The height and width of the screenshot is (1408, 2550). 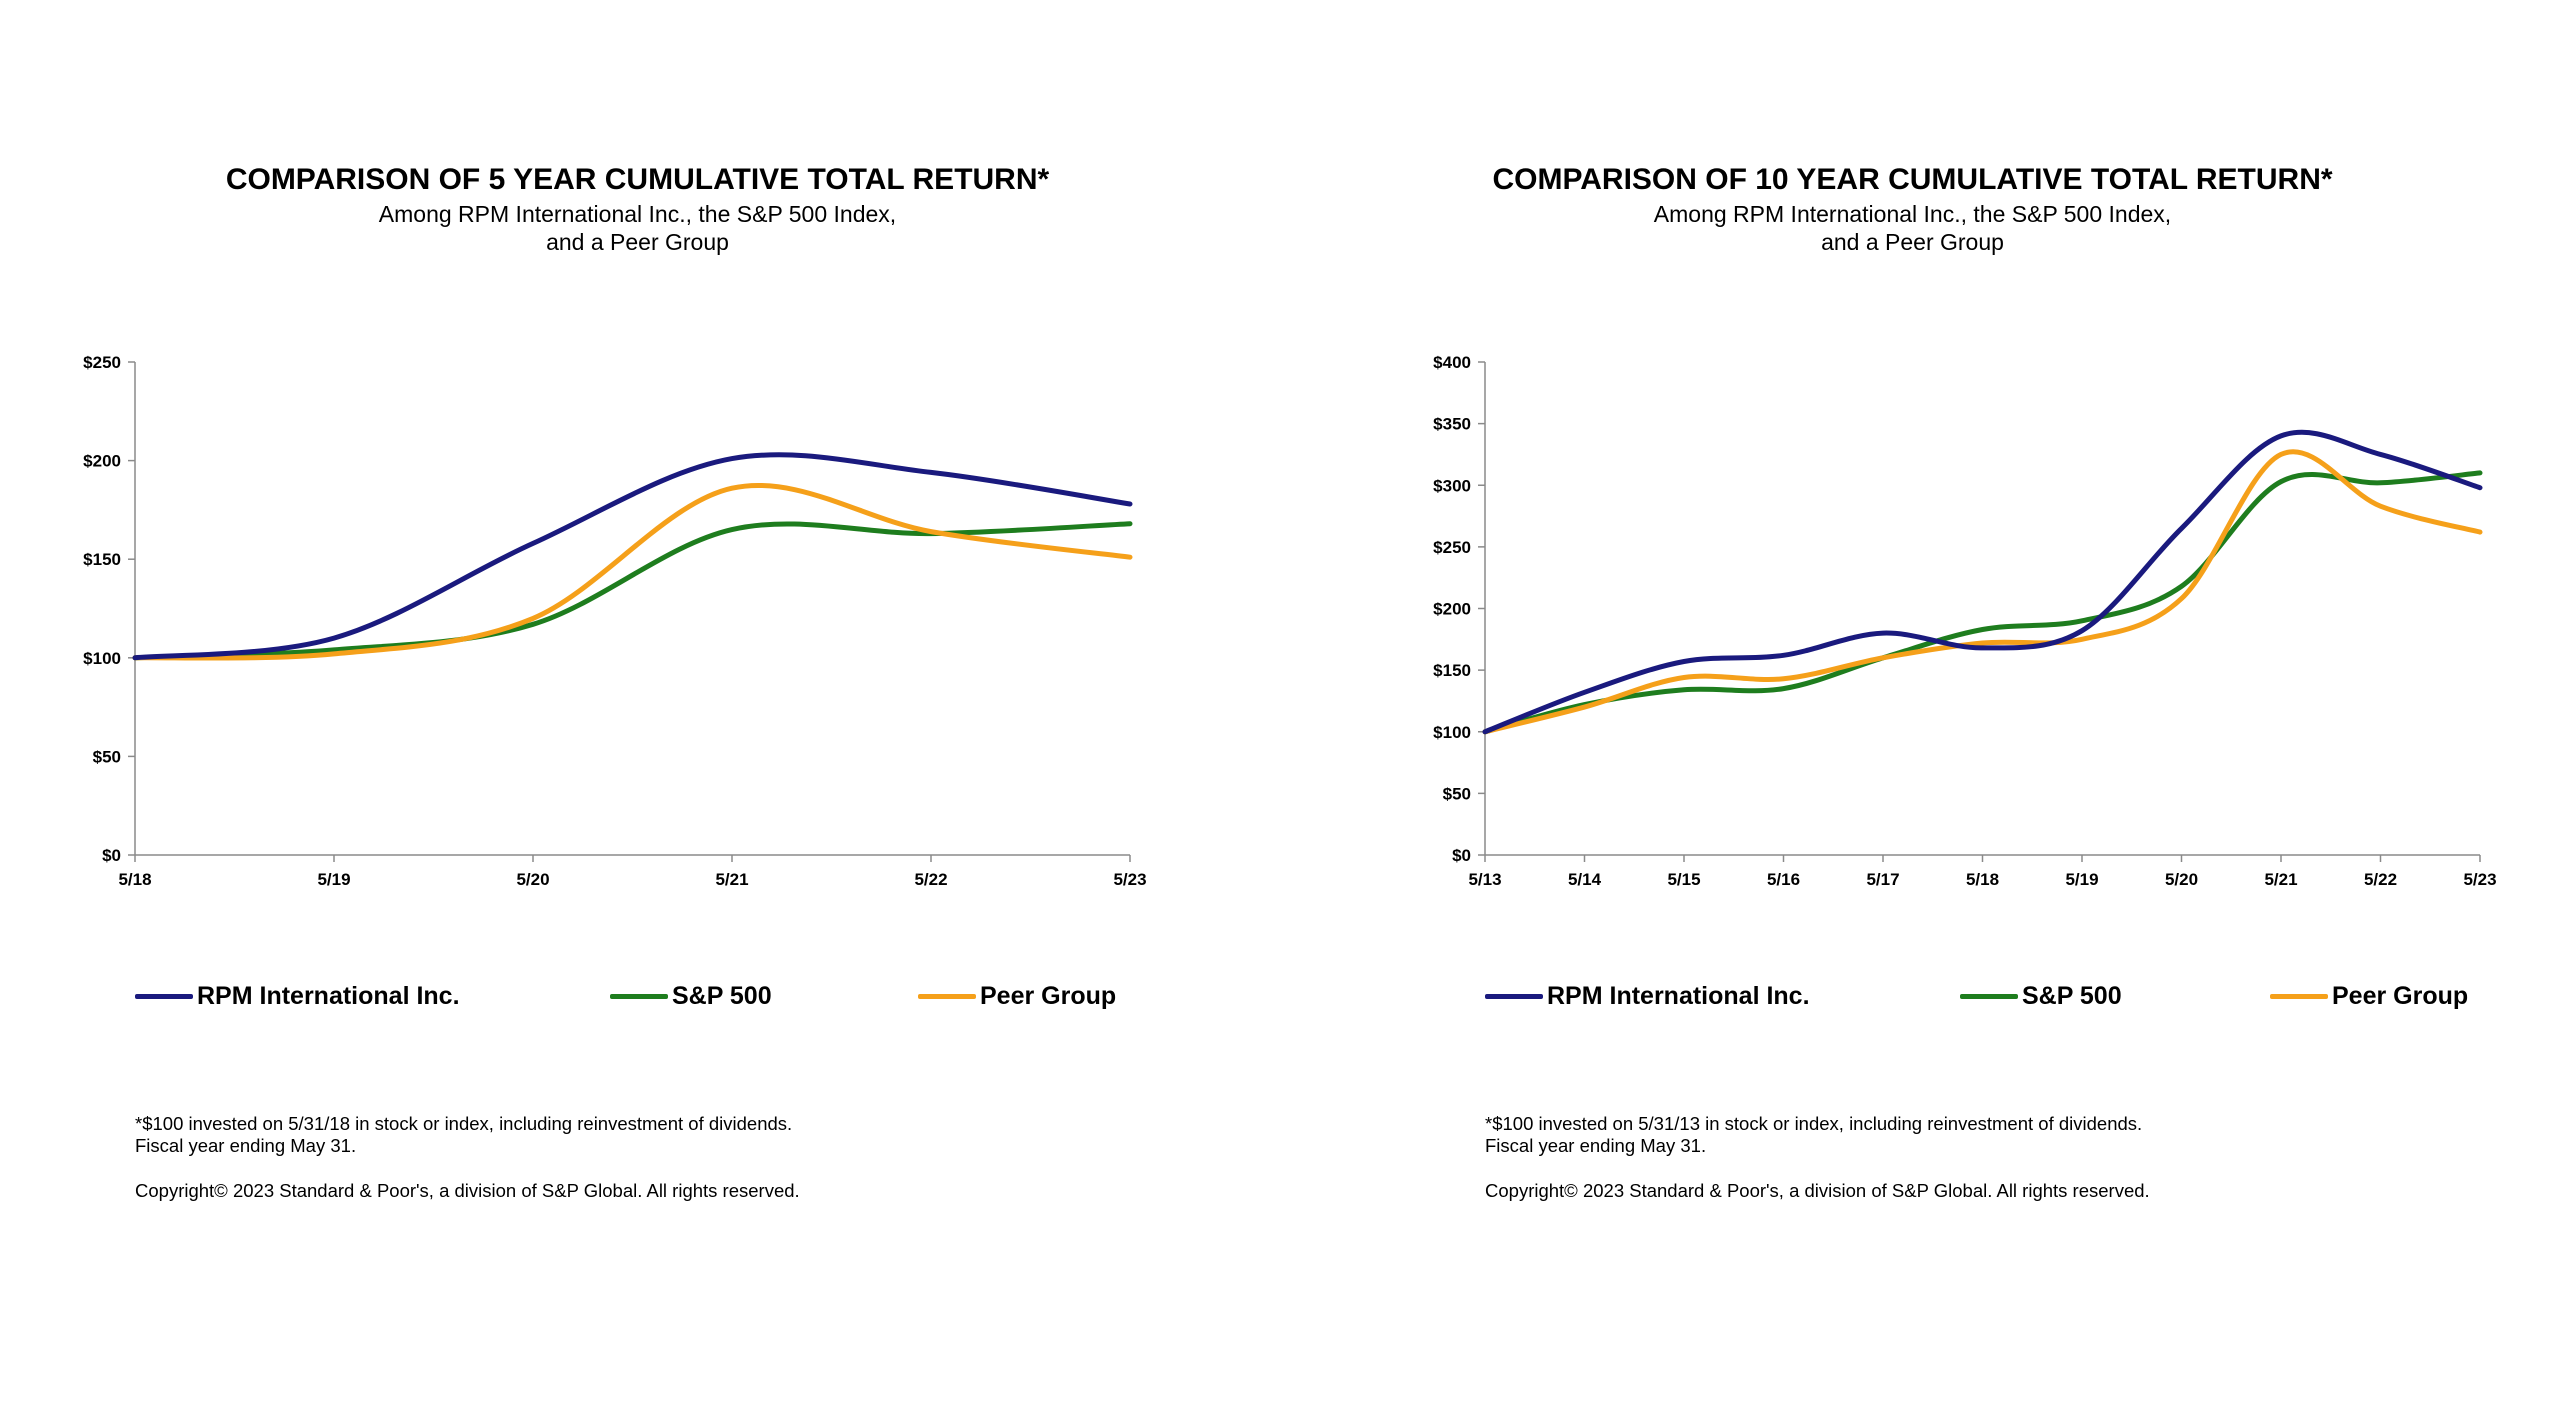 What do you see at coordinates (1452, 424) in the screenshot?
I see `y-tick-label: $350` at bounding box center [1452, 424].